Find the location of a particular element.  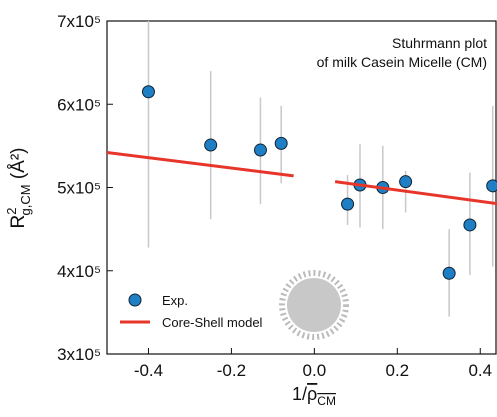

x-axis-label: 1/ρCM is located at coordinates (314, 396).